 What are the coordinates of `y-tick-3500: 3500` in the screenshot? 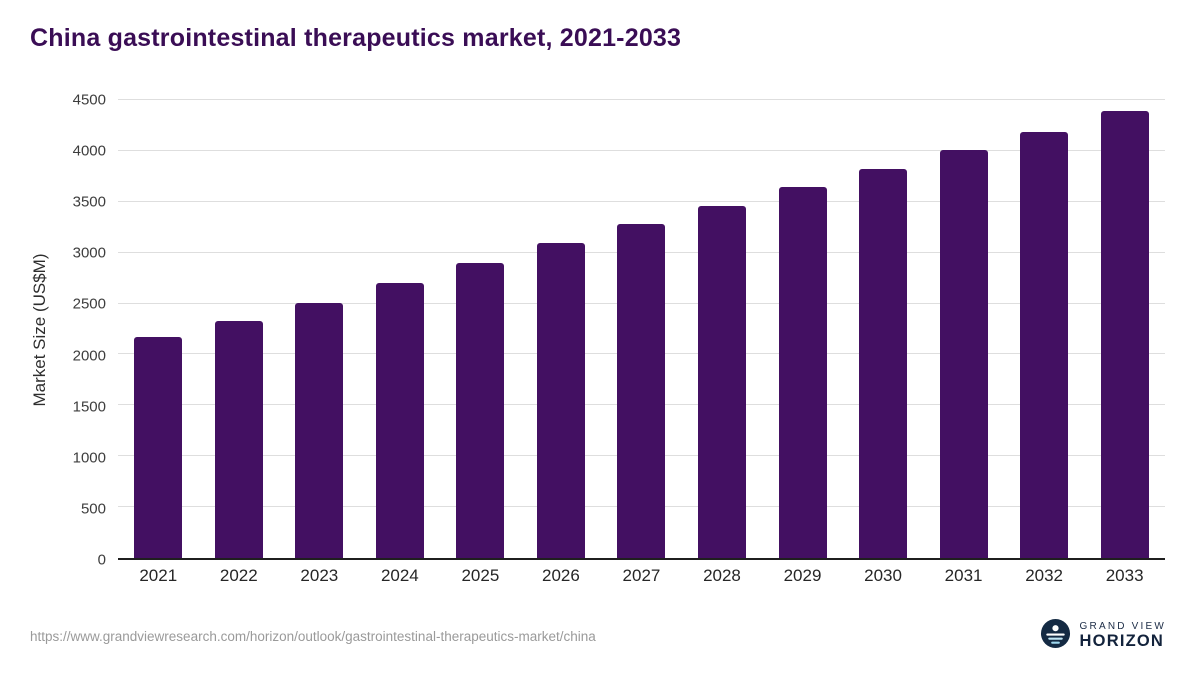 It's located at (89, 202).